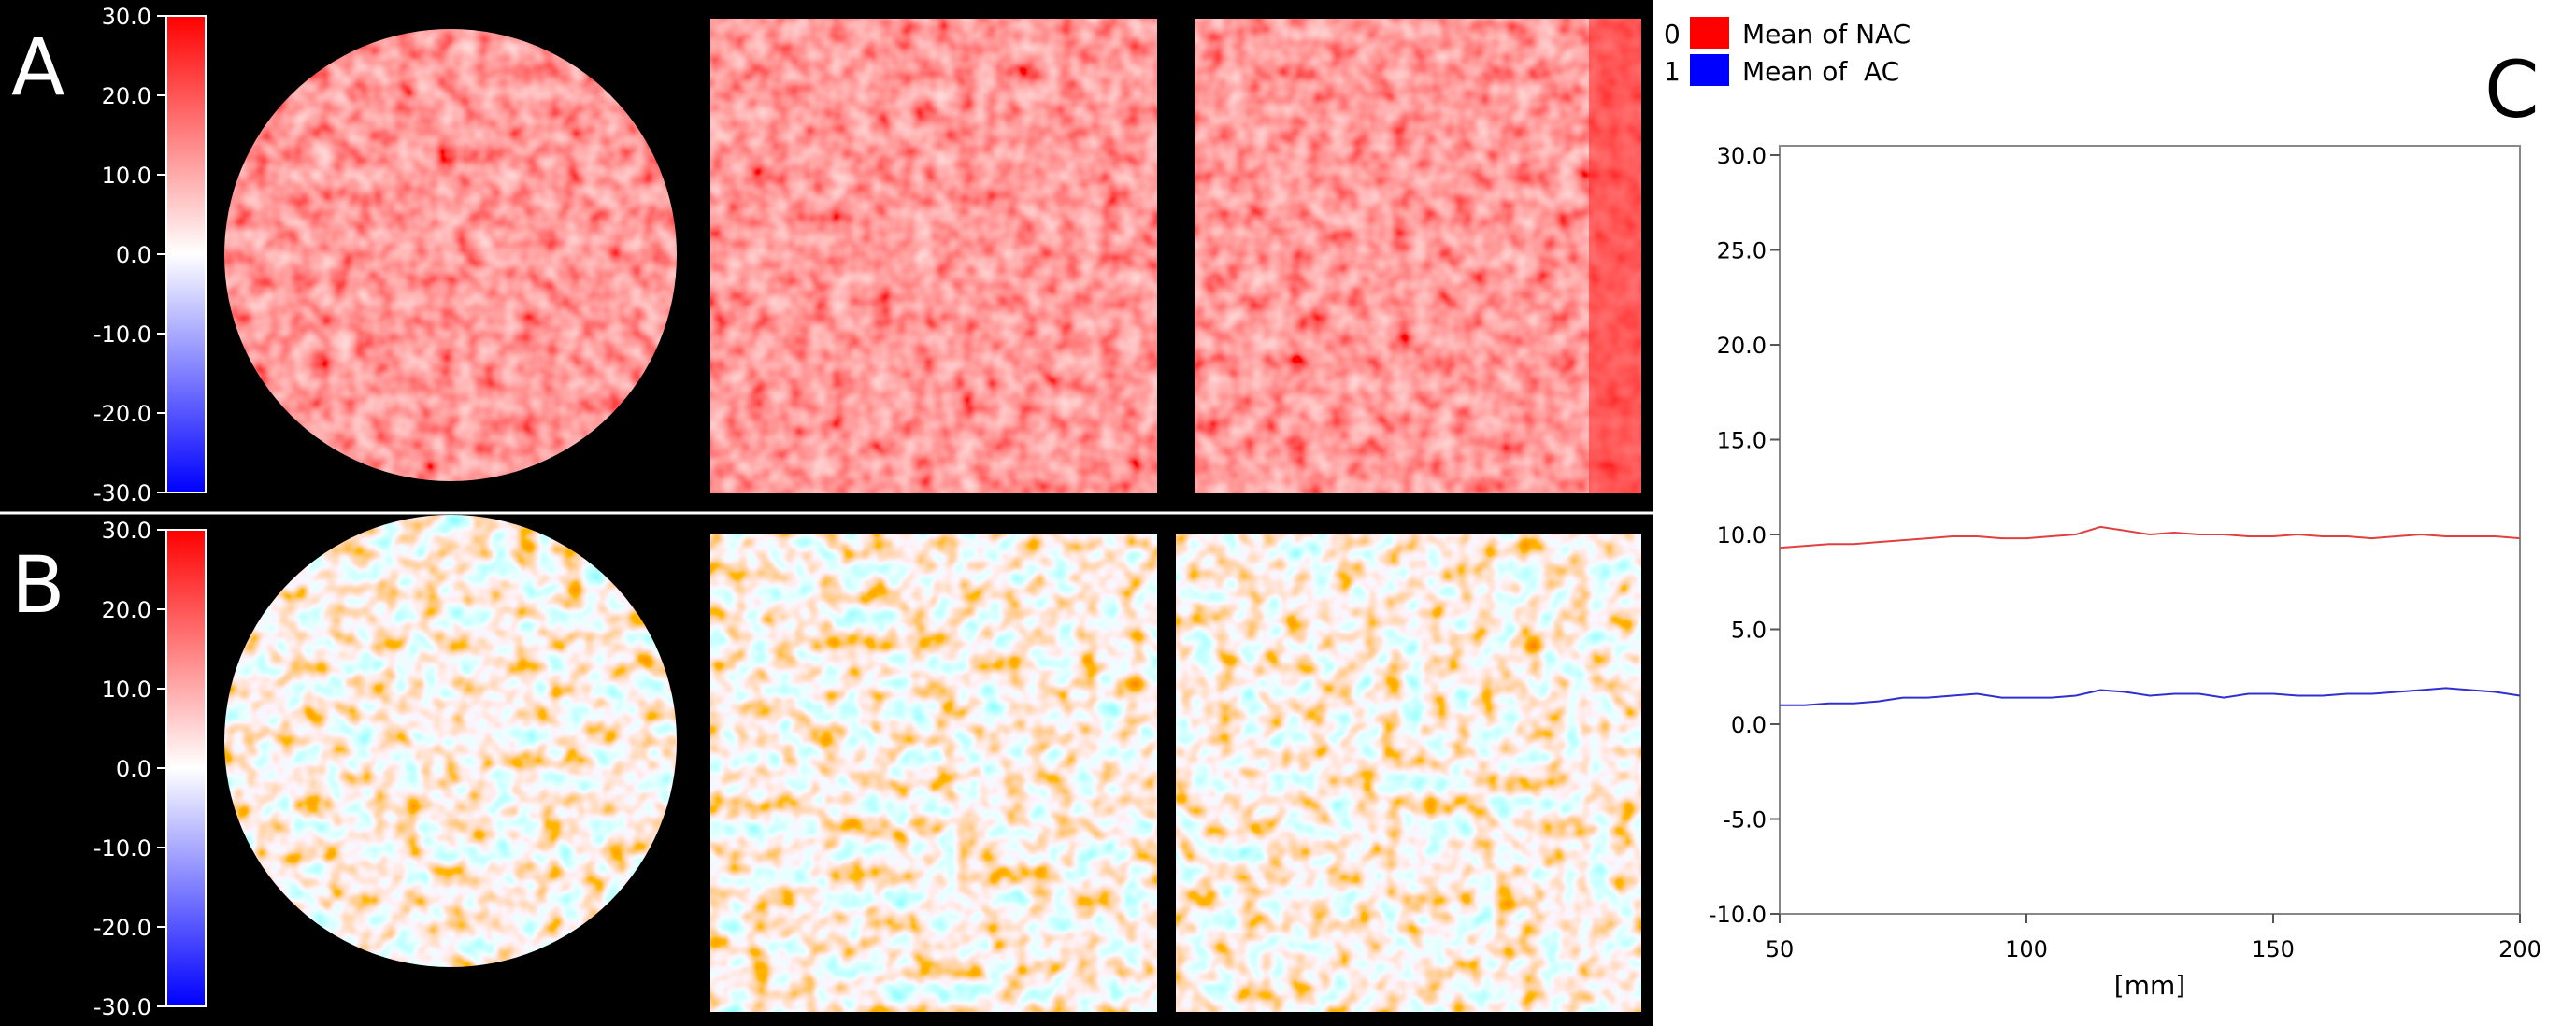  What do you see at coordinates (1749, 725) in the screenshot?
I see `y-tick-label: 0.0` at bounding box center [1749, 725].